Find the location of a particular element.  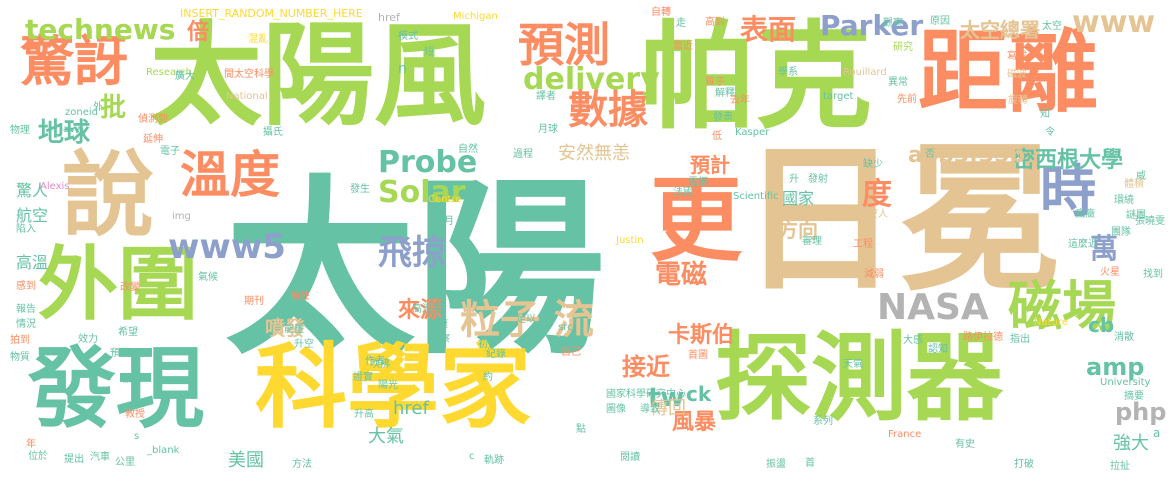

word: 有史 is located at coordinates (965, 444).